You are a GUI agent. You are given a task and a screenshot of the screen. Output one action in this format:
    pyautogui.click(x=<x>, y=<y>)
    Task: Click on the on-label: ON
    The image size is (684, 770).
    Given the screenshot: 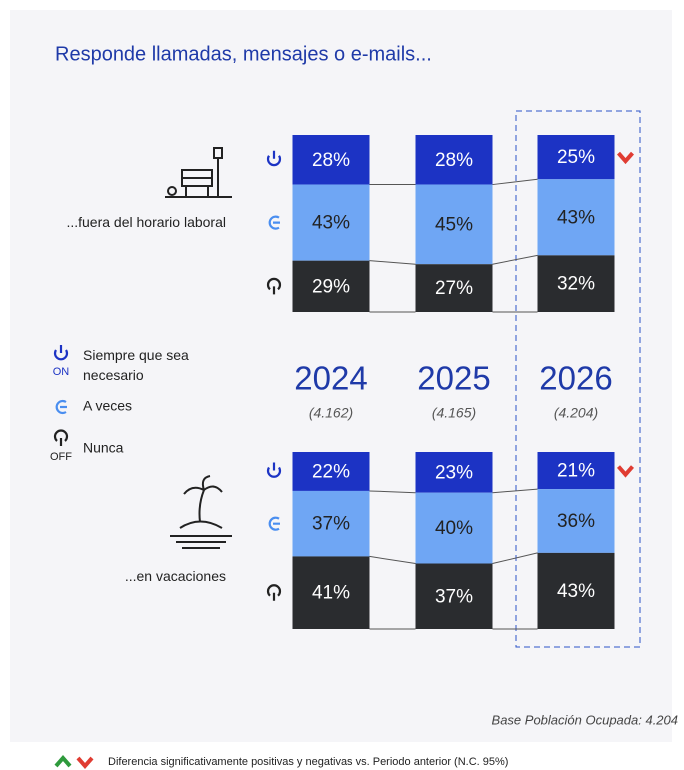 What is the action you would take?
    pyautogui.click(x=61, y=372)
    